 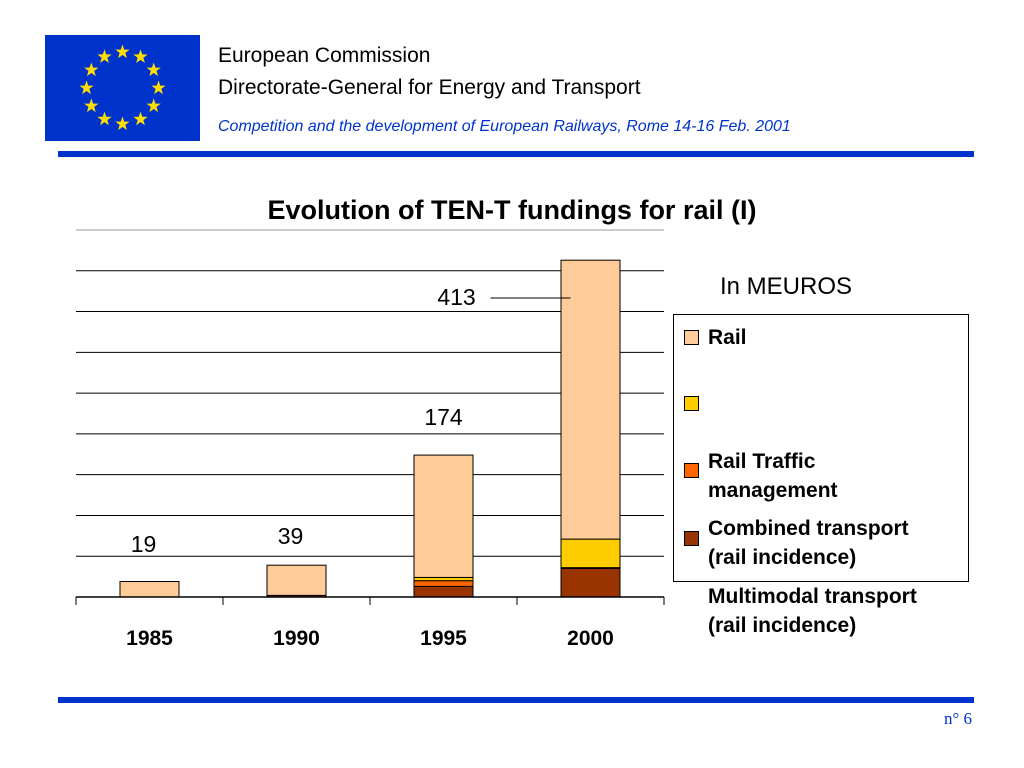 What do you see at coordinates (691, 470) in the screenshot?
I see `legend-swatch-combined` at bounding box center [691, 470].